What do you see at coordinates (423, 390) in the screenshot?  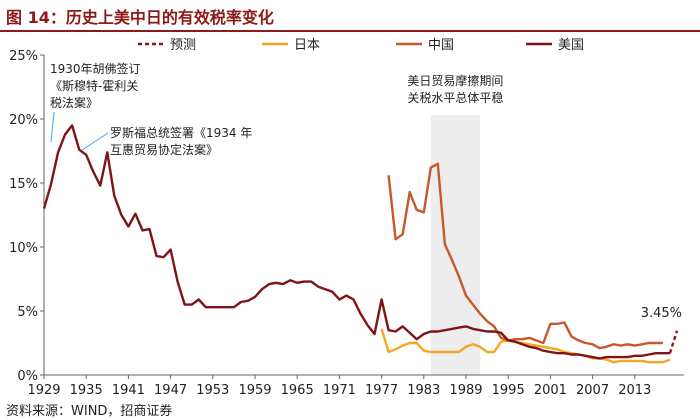 I see `x-tick-label: 1983` at bounding box center [423, 390].